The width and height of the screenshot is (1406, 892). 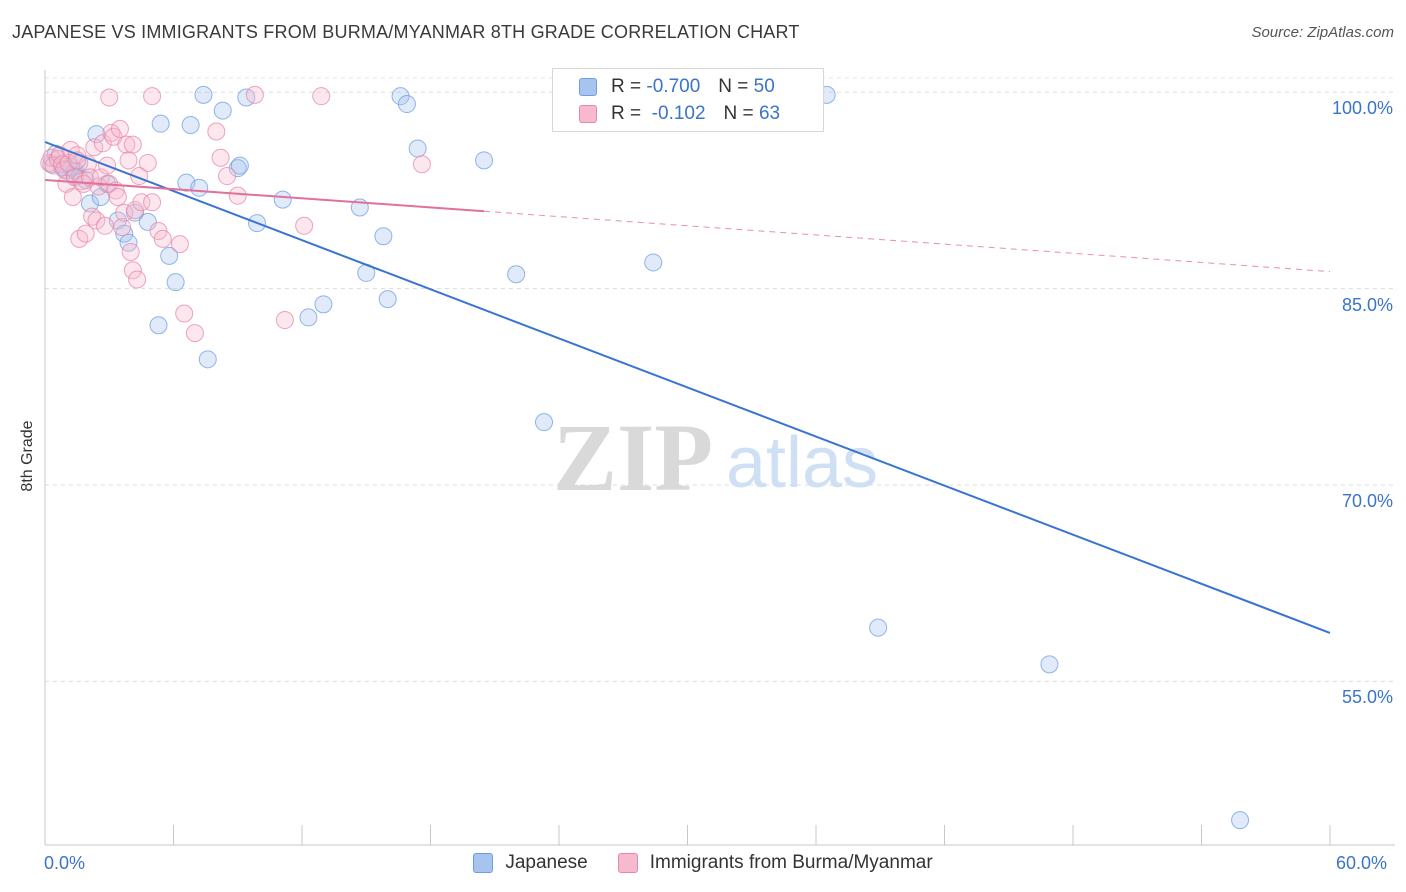 I want to click on watermark-zip: ZIP, so click(x=633, y=457).